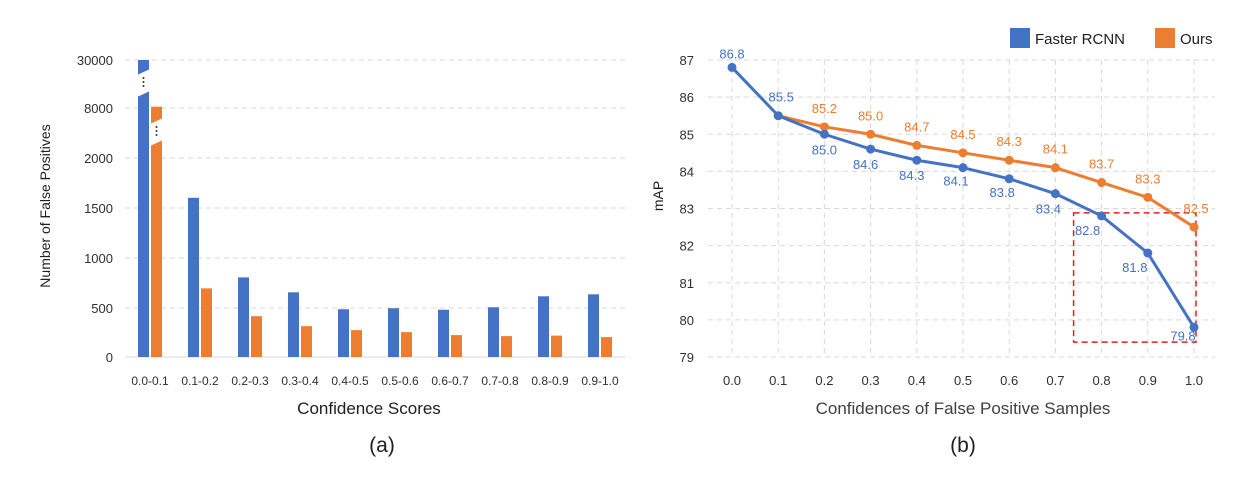 The image size is (1249, 489). I want to click on panel-a-y-tick-label: 500, so click(102, 308).